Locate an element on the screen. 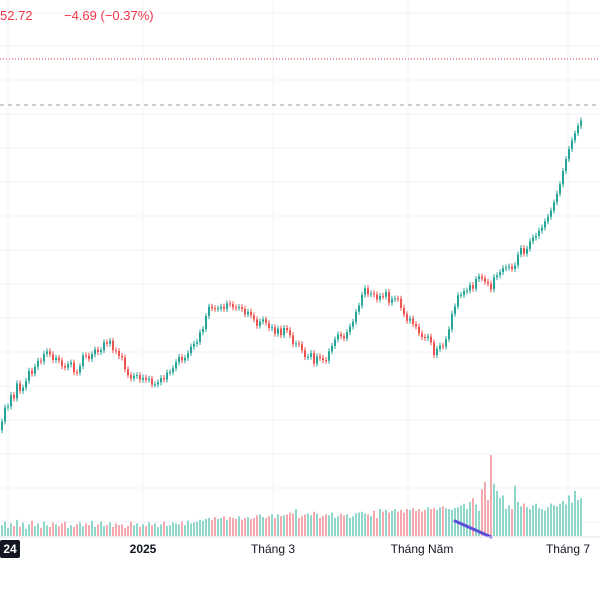 This screenshot has width=600, height=600. volume-bars is located at coordinates (291, 495).